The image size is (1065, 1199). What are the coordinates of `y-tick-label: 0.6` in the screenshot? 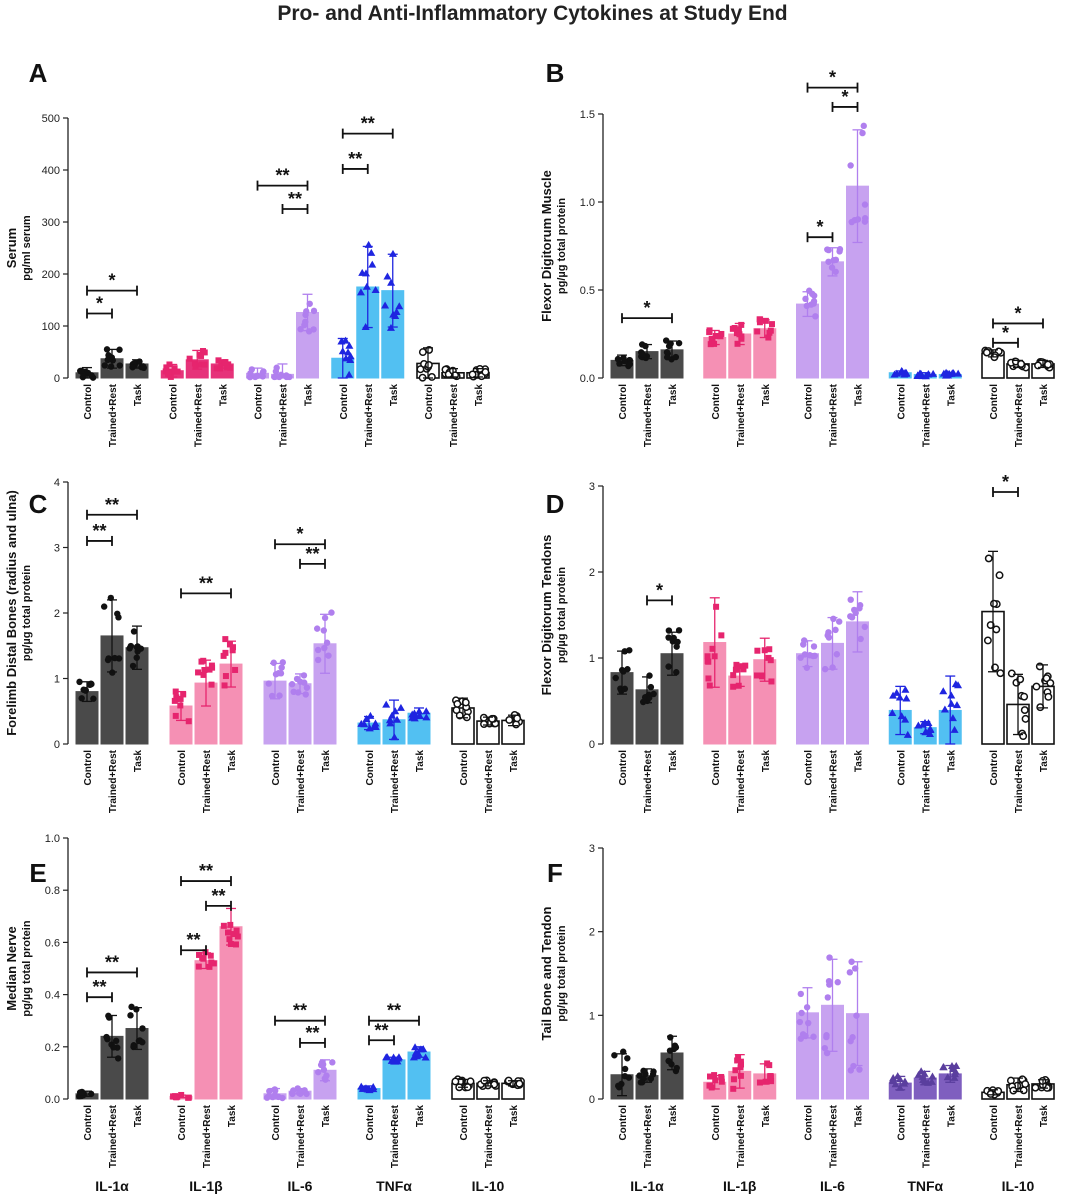 It's located at (52, 943).